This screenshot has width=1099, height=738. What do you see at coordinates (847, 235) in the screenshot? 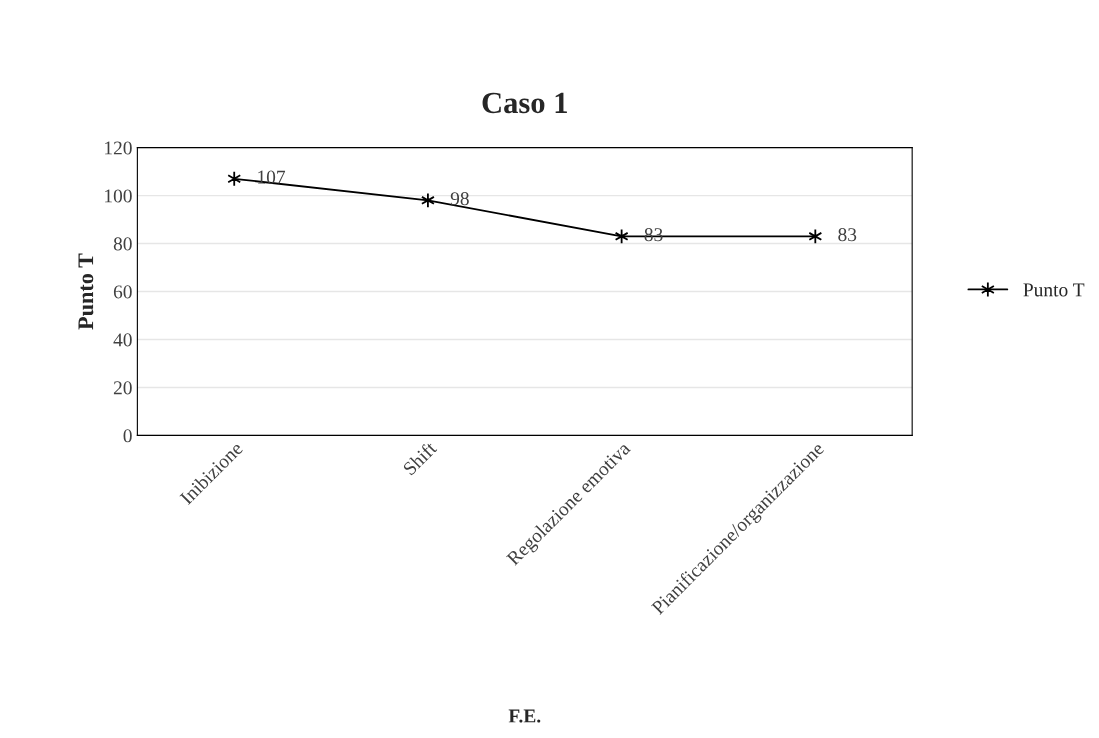
I see `data-label: 83` at bounding box center [847, 235].